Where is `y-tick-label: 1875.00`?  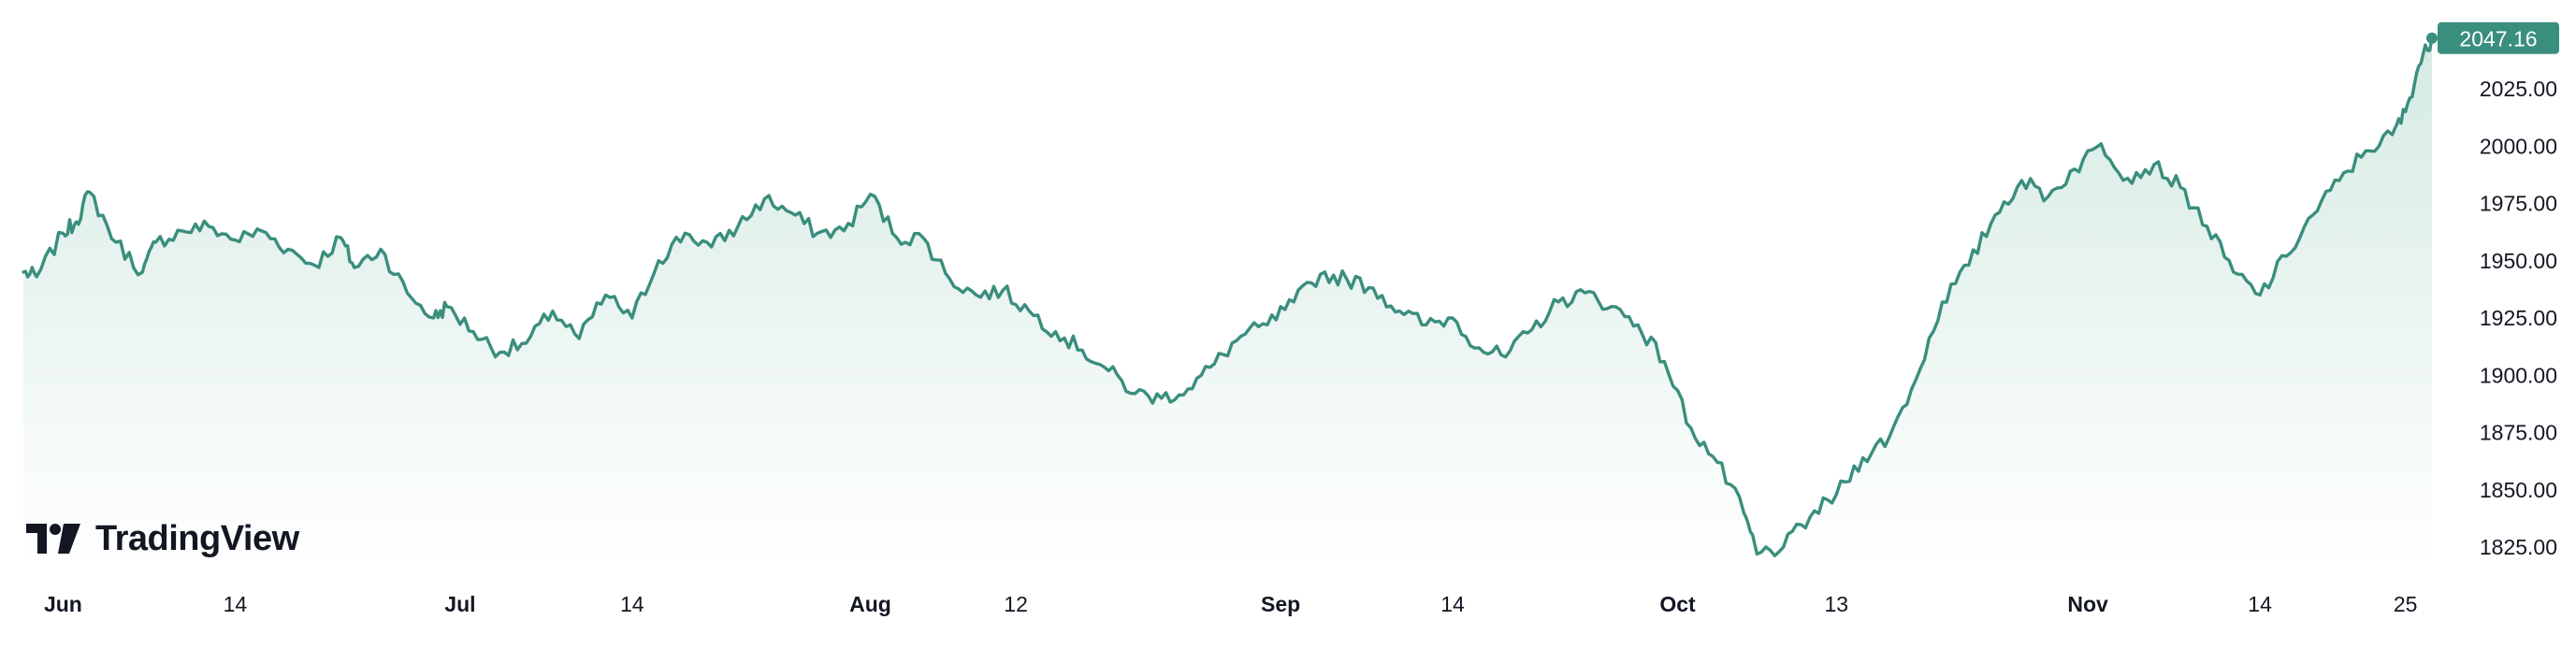 y-tick-label: 1875.00 is located at coordinates (2518, 433).